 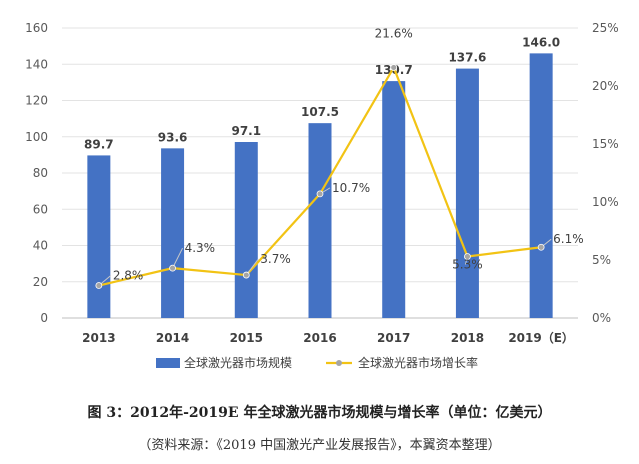 What do you see at coordinates (178, 258) in the screenshot?
I see `leader-line` at bounding box center [178, 258].